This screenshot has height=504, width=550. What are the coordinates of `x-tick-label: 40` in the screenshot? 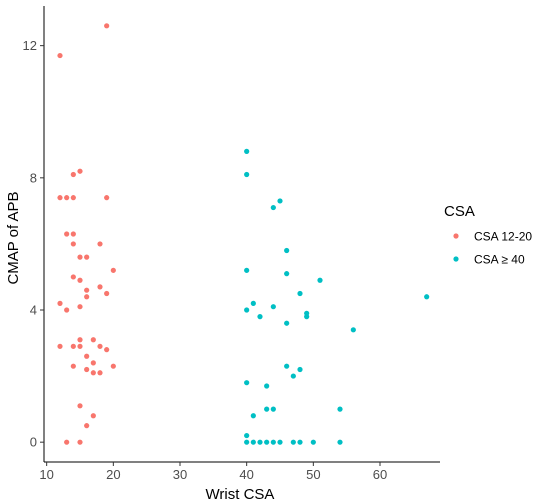 It's located at (246, 474).